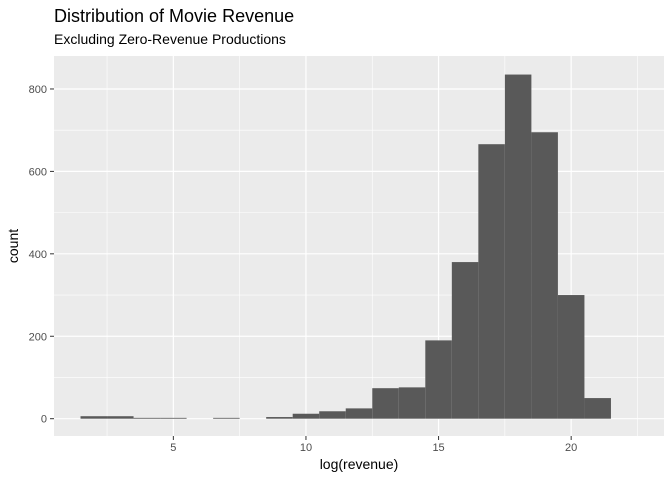 The height and width of the screenshot is (480, 672). Describe the element at coordinates (38, 172) in the screenshot. I see `y-tick-label: 600` at that location.